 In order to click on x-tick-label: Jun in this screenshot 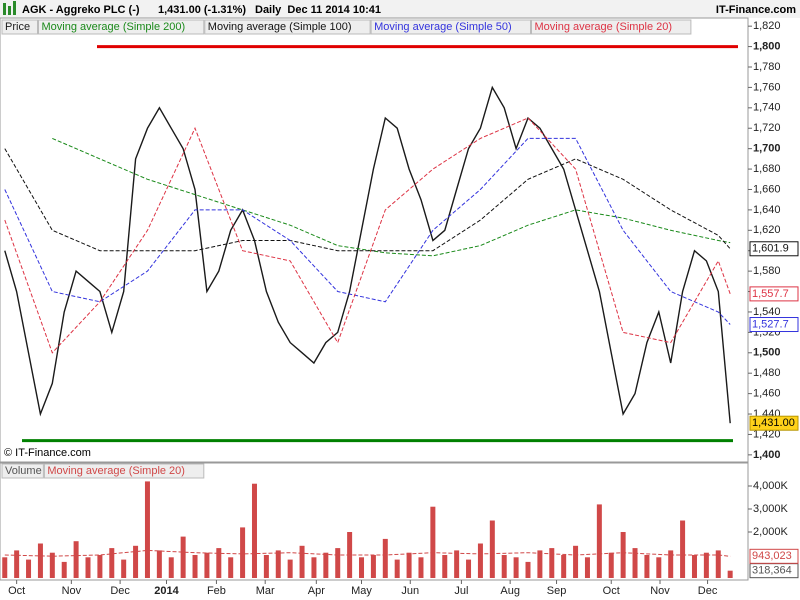, I will do `click(410, 591)`.